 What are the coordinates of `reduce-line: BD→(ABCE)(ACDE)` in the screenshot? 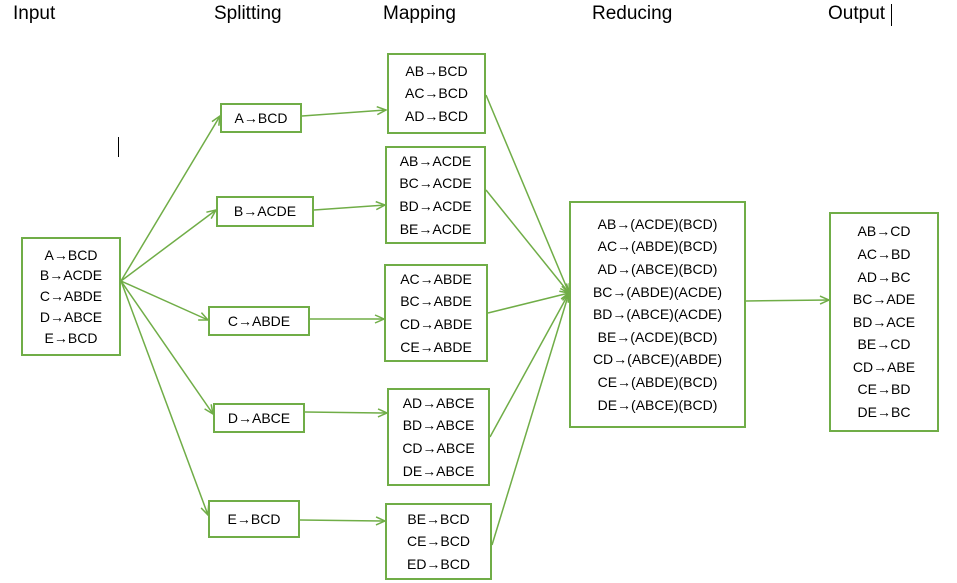 It's located at (657, 314).